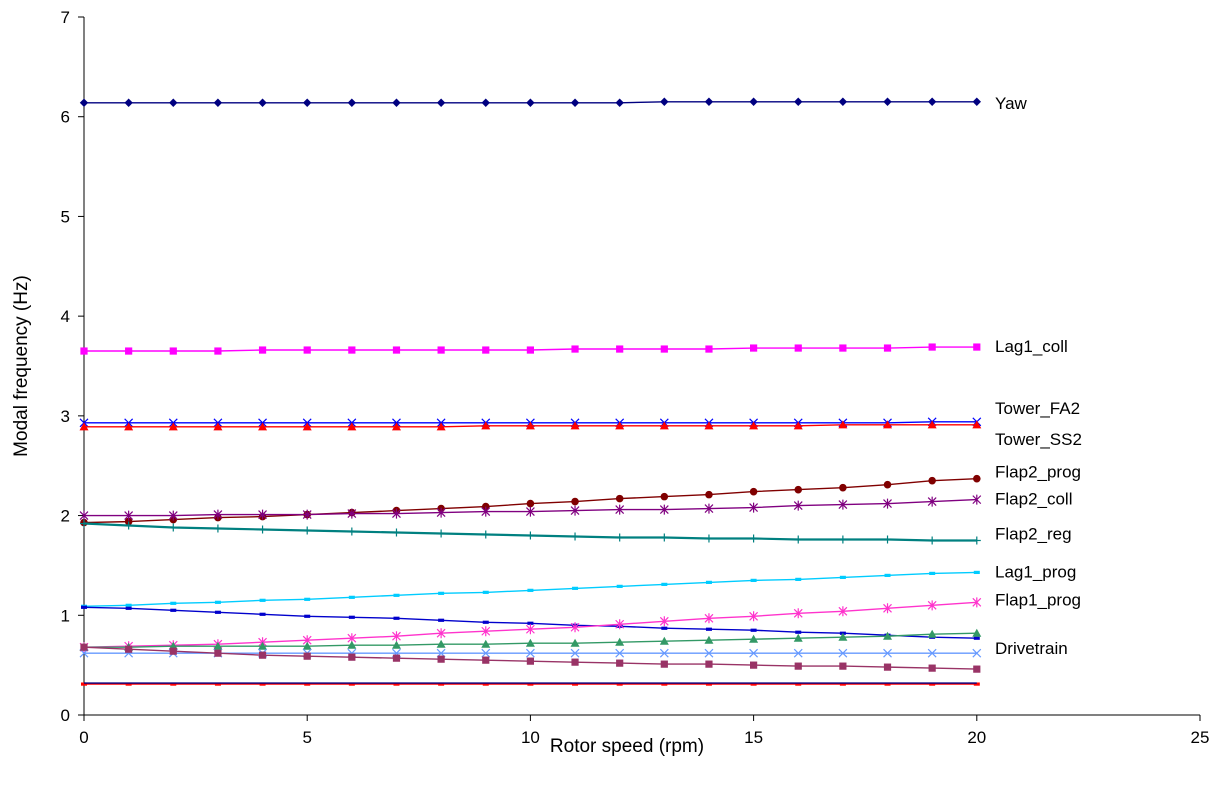 The image size is (1226, 786). What do you see at coordinates (1033, 534) in the screenshot?
I see `series-label: Flap2_reg` at bounding box center [1033, 534].